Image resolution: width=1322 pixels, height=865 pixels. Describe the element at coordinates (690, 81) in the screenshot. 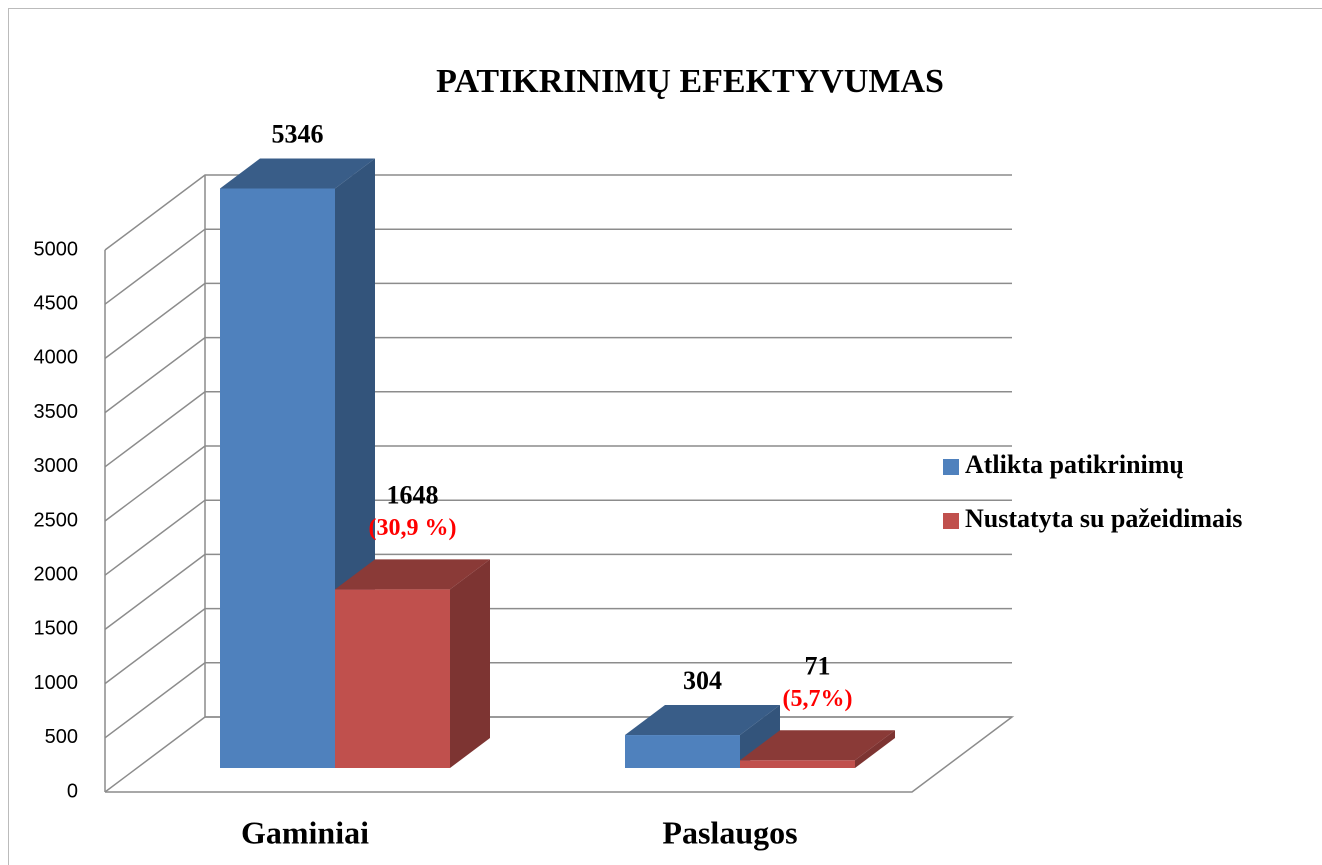

I see `chart-title: PATIKRINIMŲ EFEKTYVUMAS` at that location.